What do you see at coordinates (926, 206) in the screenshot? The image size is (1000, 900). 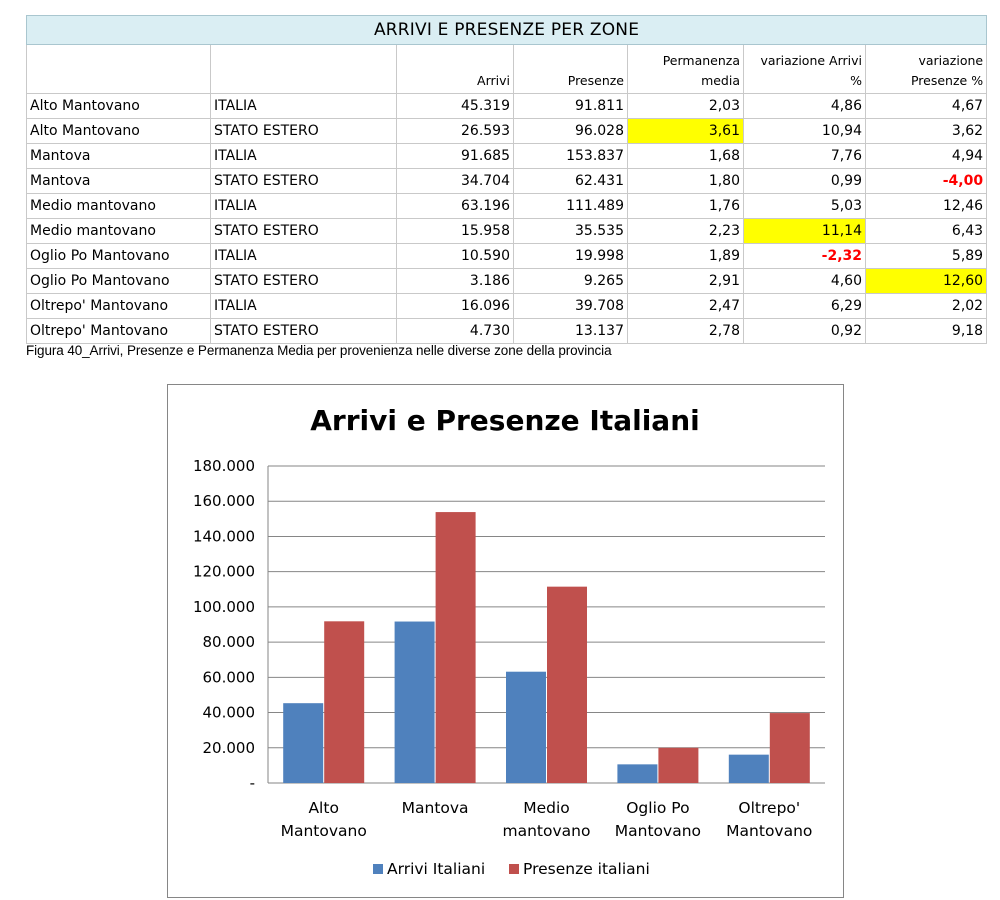 I see `value-cell: 12,46` at bounding box center [926, 206].